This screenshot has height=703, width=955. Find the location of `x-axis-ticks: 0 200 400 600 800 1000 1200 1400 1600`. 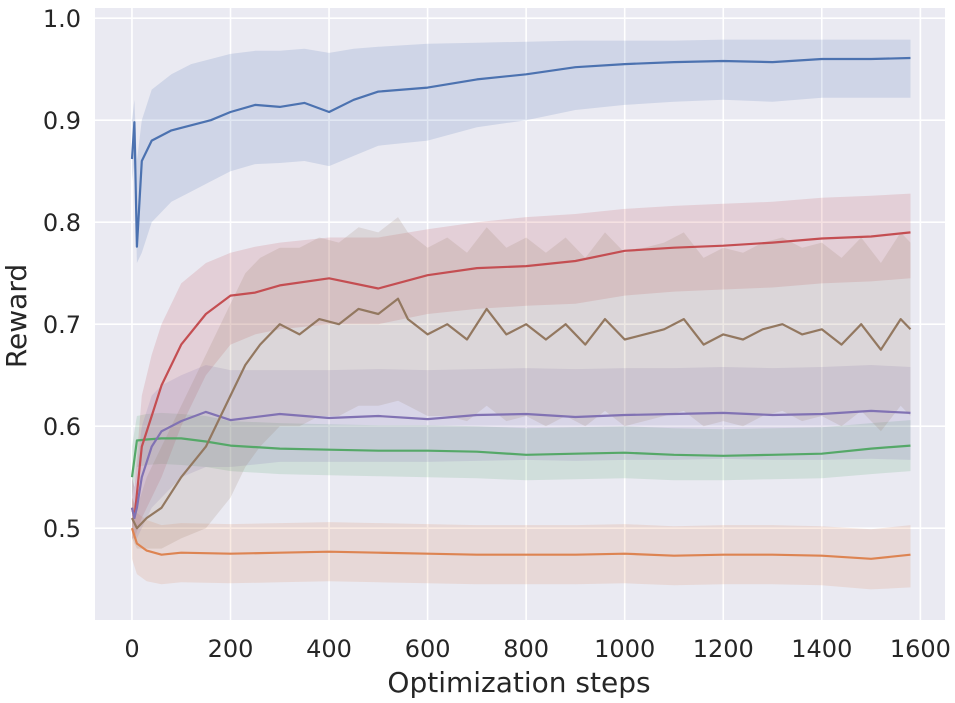

x-axis-ticks: 0 200 400 600 800 1000 1200 1400 1600 is located at coordinates (537, 649).